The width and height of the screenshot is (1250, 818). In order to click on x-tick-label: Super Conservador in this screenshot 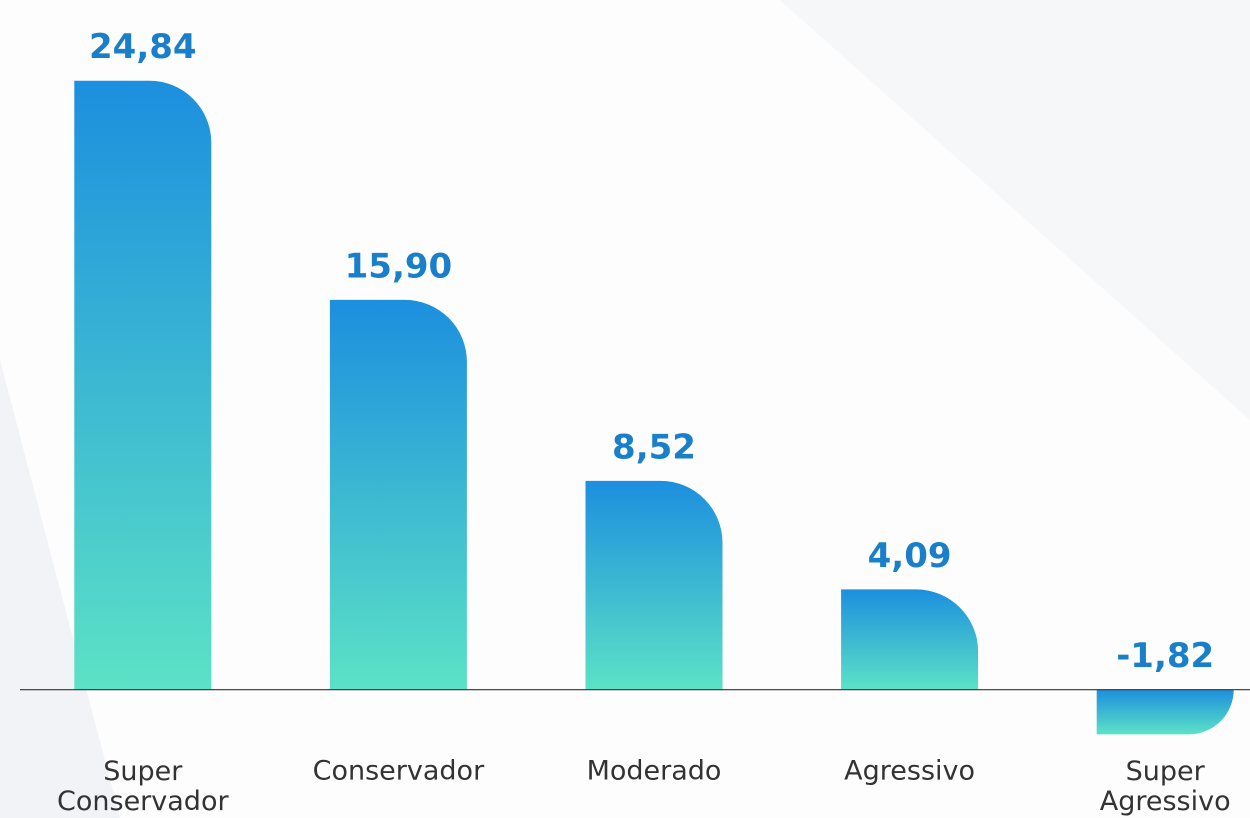, I will do `click(143, 786)`.